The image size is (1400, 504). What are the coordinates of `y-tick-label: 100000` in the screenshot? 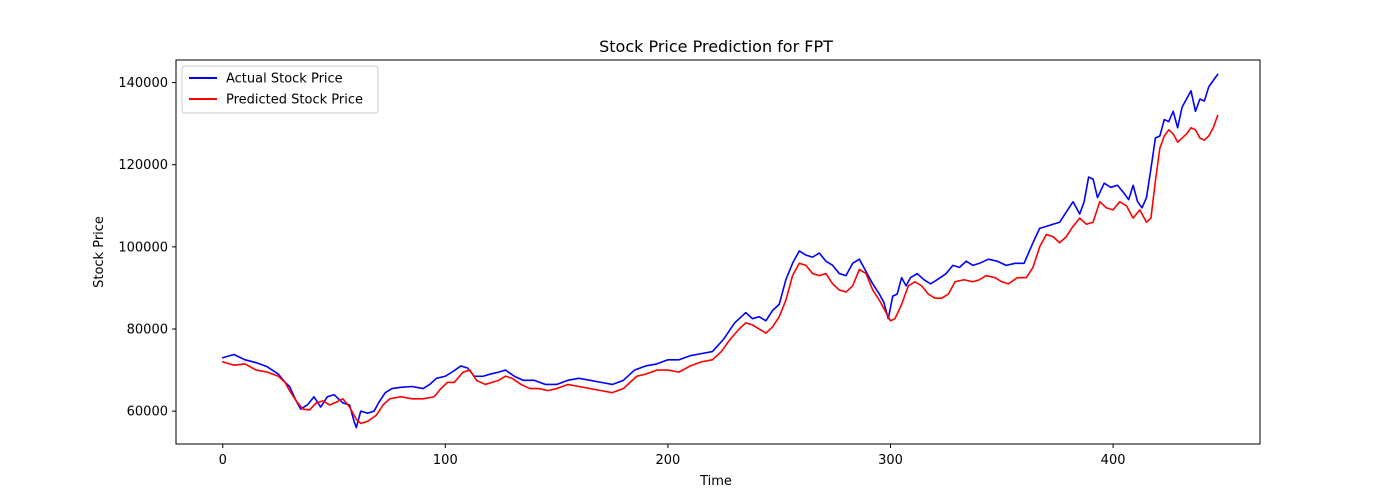 It's located at (143, 247).